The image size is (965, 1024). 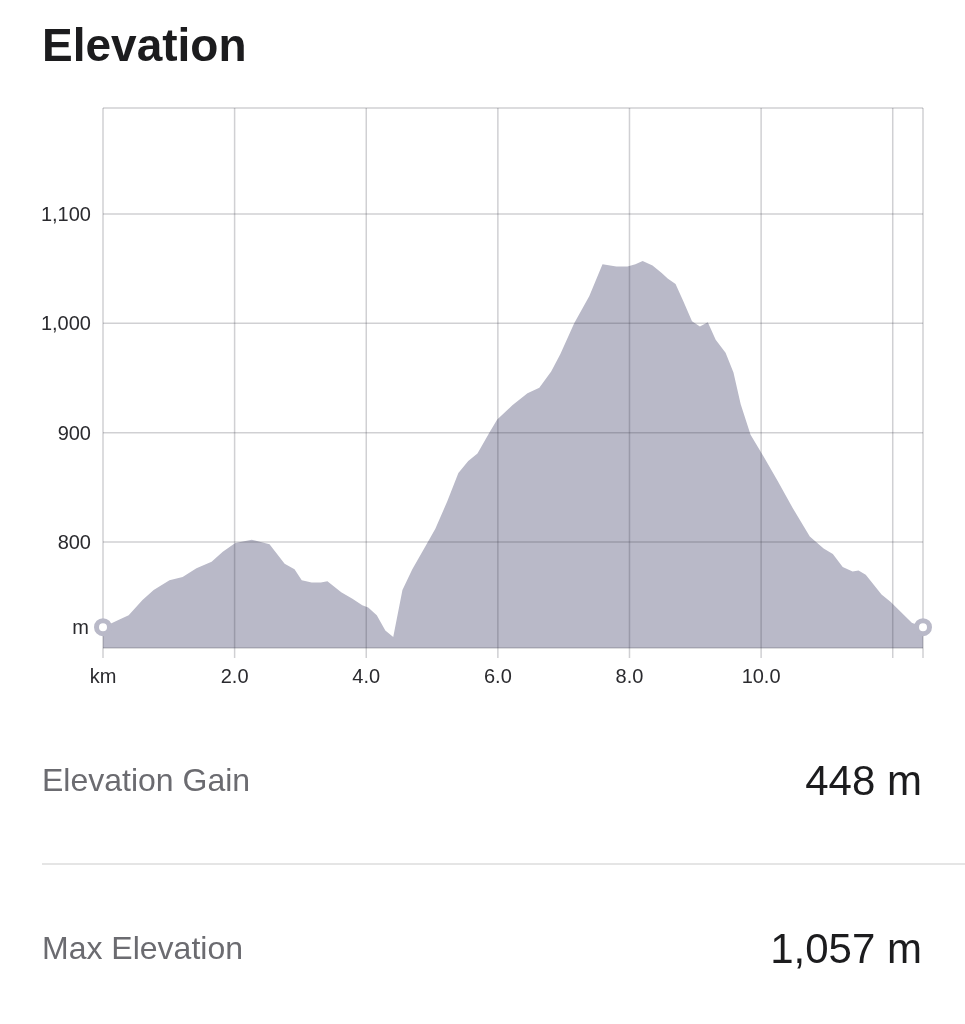 What do you see at coordinates (863, 780) in the screenshot?
I see `text: 448 m` at bounding box center [863, 780].